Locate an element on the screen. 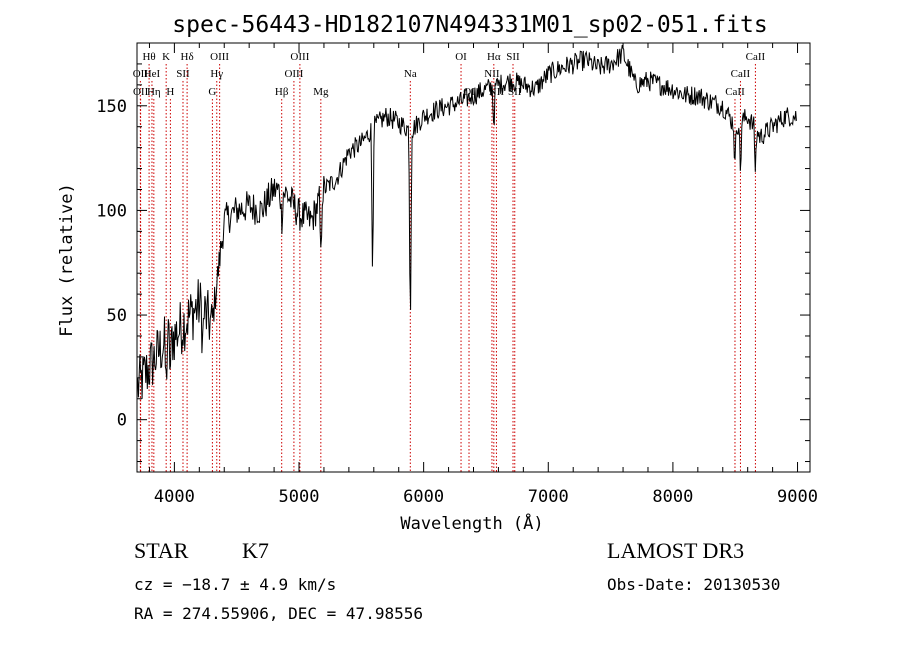  marker-label: K is located at coordinates (166, 57).